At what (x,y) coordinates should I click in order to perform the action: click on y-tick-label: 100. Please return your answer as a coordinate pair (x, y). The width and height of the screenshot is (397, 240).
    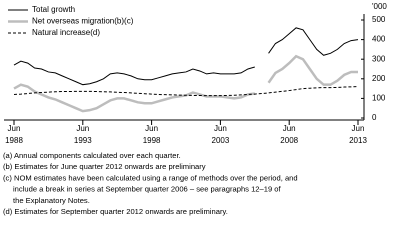
    Looking at the image, I should click on (379, 98).